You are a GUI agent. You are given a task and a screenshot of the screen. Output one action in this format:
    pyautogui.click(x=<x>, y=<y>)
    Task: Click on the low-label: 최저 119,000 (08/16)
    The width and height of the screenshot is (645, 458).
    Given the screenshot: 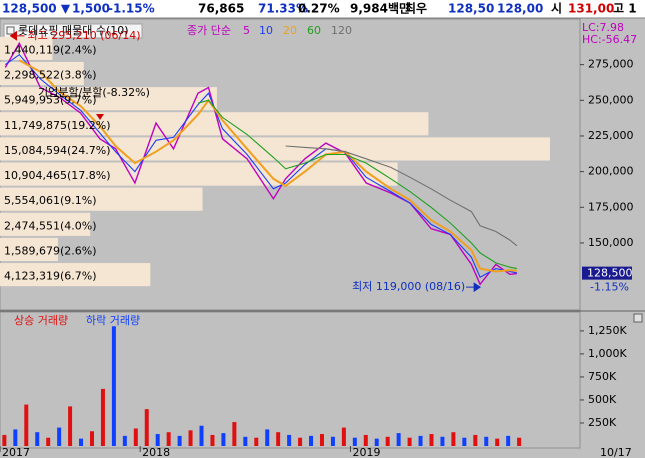 What is the action you would take?
    pyautogui.click(x=408, y=286)
    